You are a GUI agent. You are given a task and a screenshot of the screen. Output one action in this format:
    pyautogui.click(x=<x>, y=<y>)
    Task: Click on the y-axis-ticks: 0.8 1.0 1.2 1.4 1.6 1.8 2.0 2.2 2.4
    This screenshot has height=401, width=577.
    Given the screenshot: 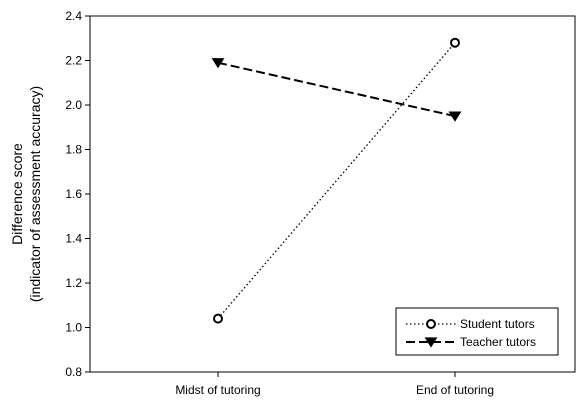 What is the action you would take?
    pyautogui.click(x=77, y=194)
    